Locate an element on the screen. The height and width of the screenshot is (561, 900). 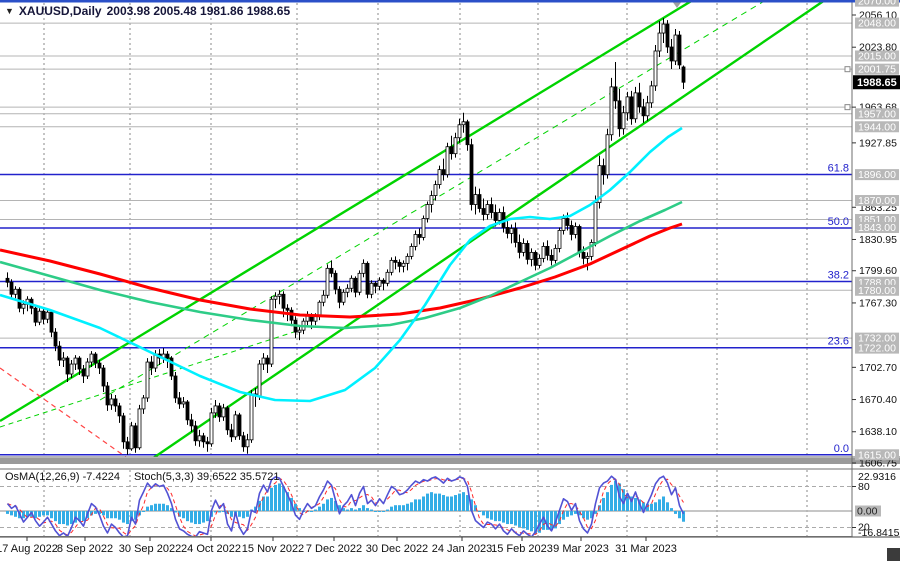
price-tick-label: 1830.95 is located at coordinates (878, 240).